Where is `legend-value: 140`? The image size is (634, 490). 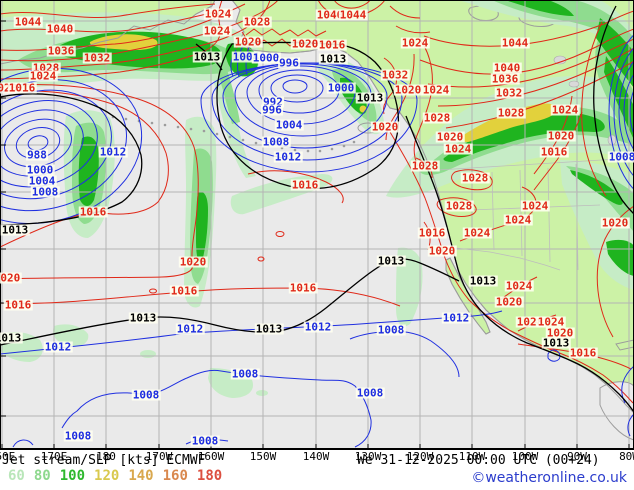 legend-value: 140 is located at coordinates (141, 476).